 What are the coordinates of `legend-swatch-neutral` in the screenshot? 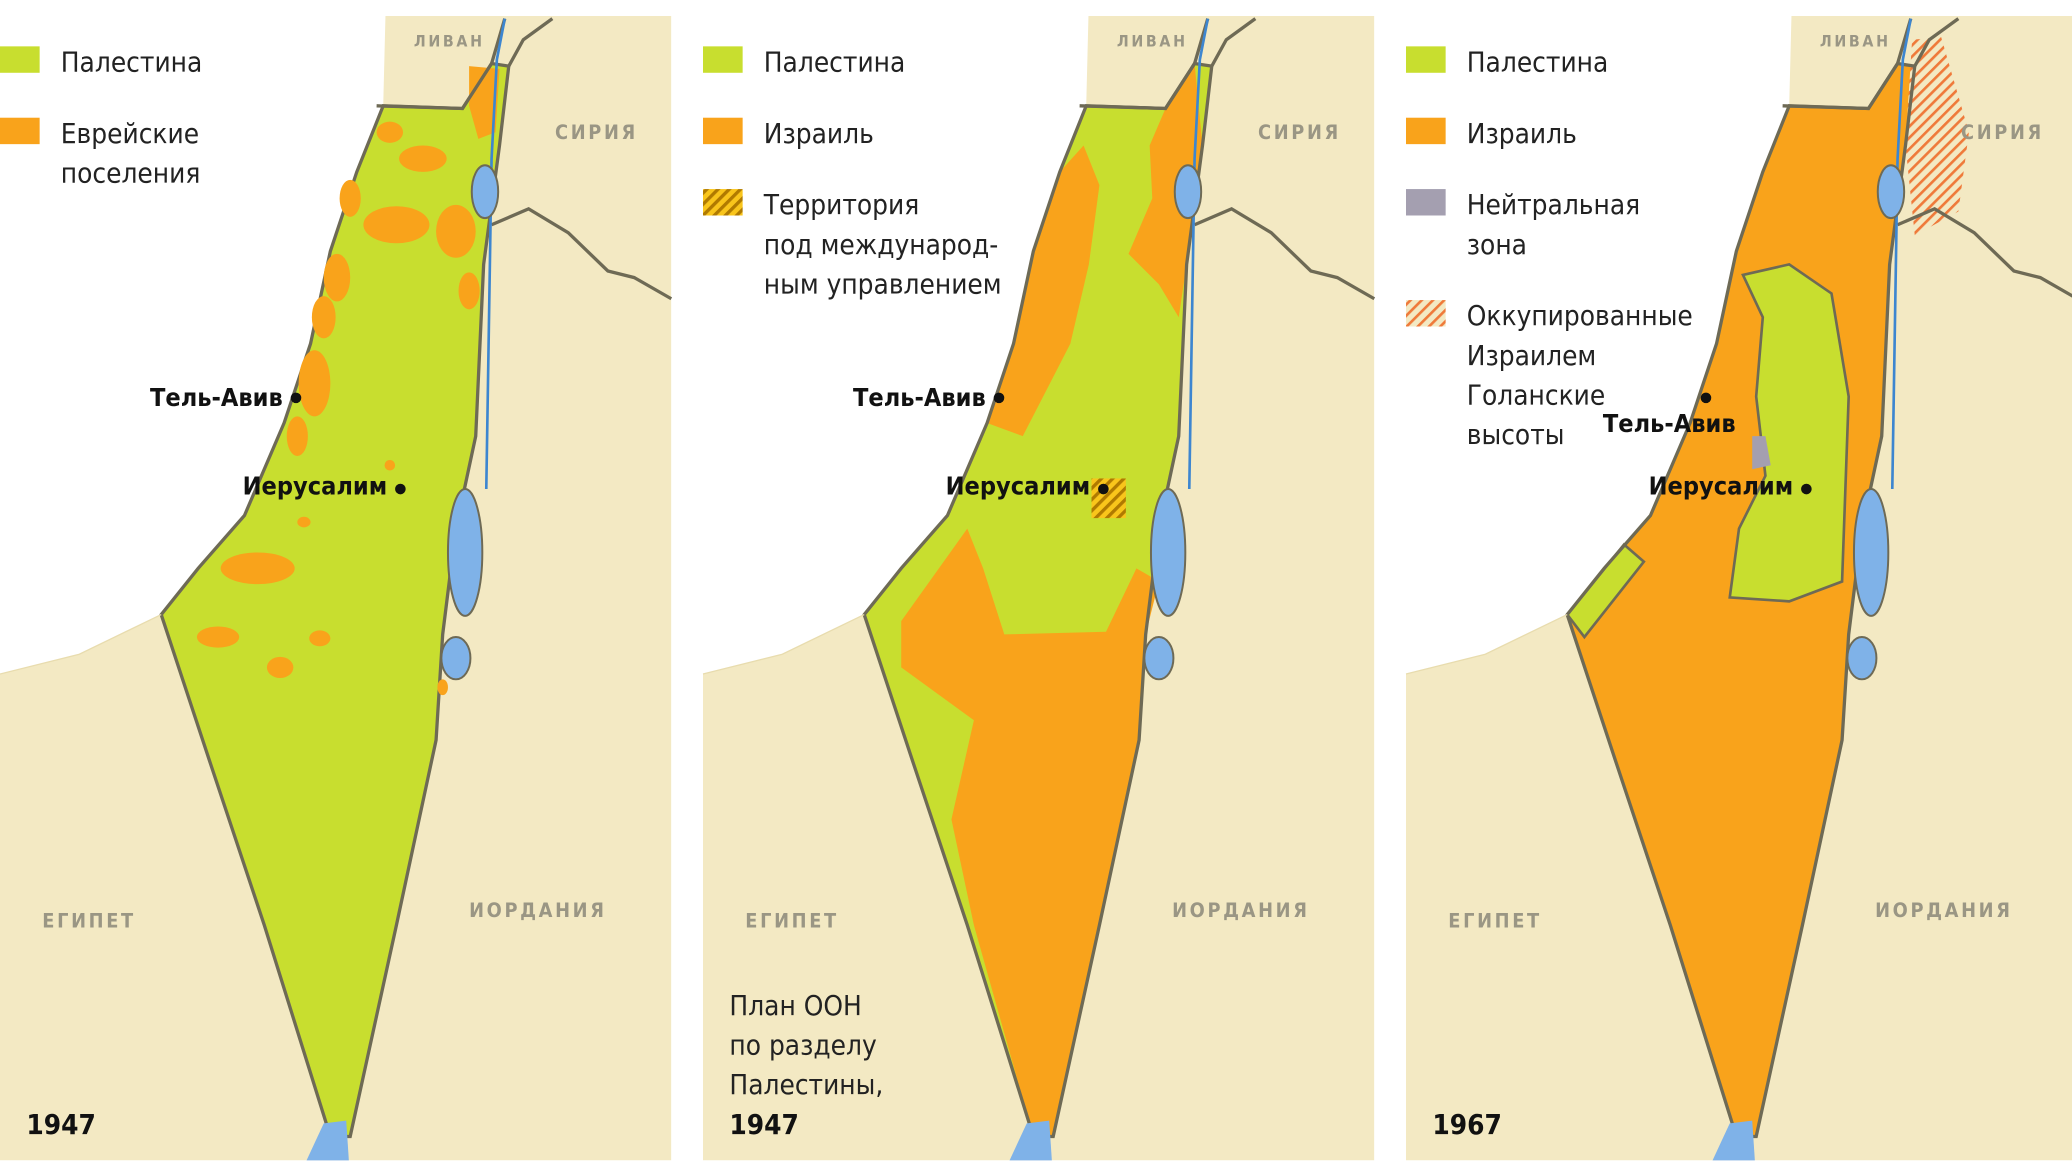 It's located at (1426, 202).